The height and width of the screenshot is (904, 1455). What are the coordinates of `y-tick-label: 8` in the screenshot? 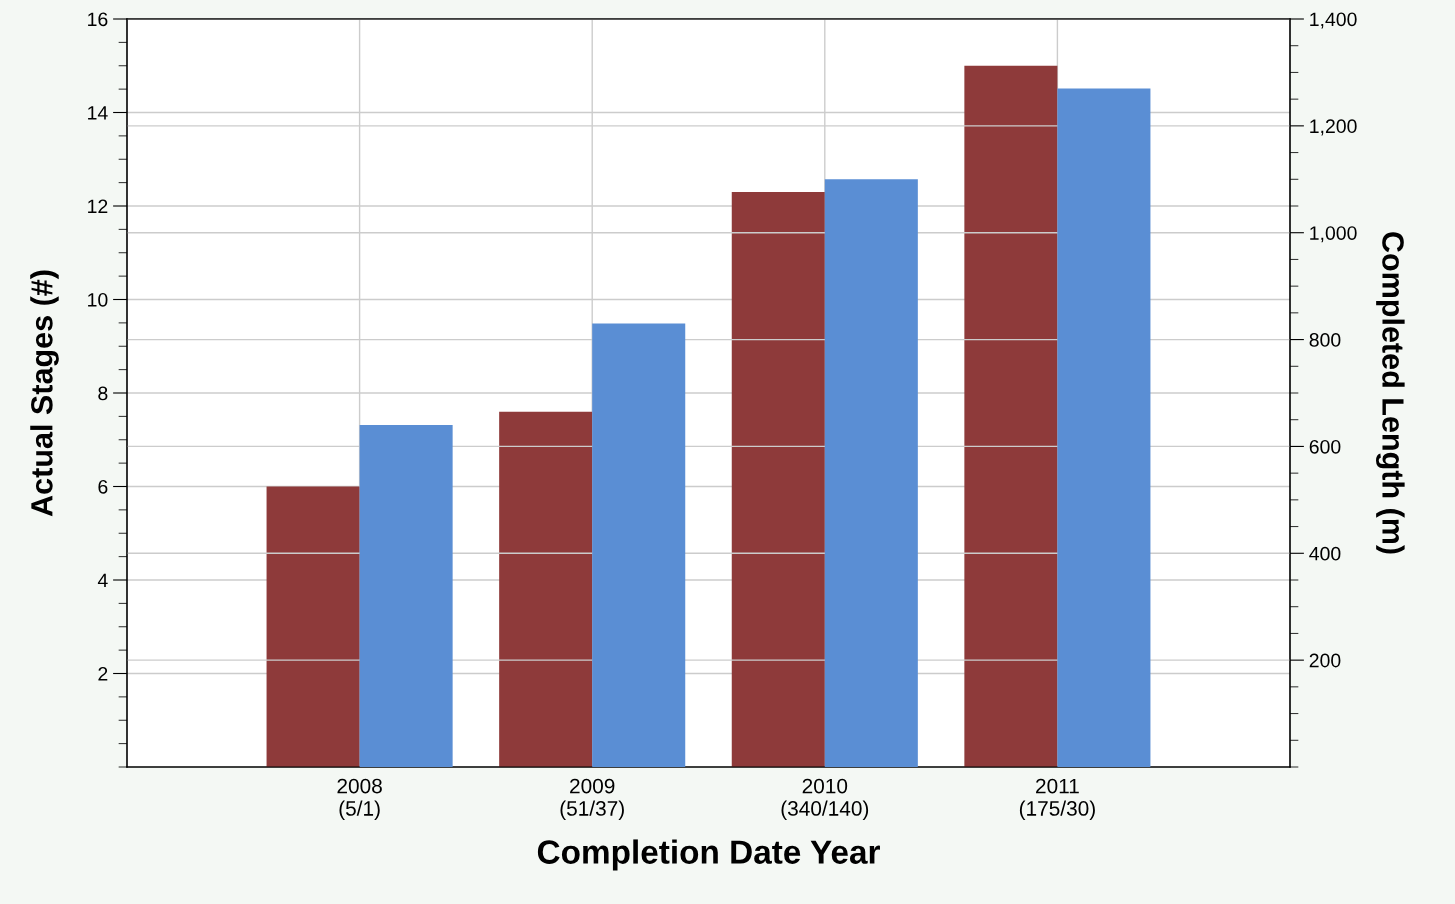 It's located at (103, 393).